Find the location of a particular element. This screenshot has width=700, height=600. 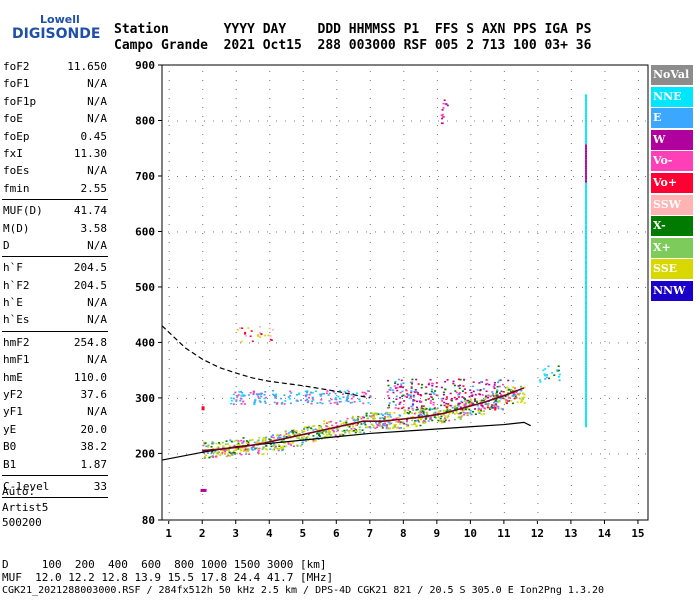

auto-label: Auto: is located at coordinates (19, 491).